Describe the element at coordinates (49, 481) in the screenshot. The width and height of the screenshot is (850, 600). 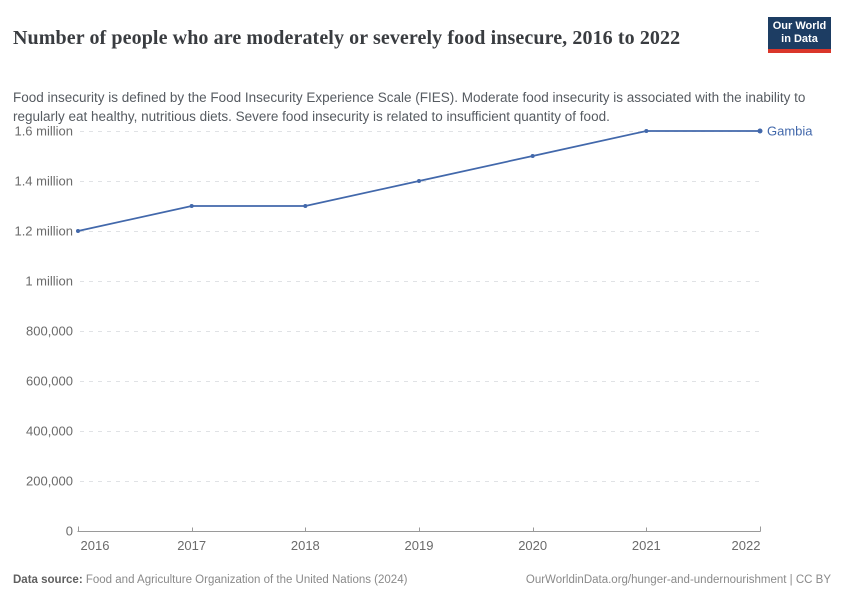
I see `y-tick-label: 200,000` at that location.